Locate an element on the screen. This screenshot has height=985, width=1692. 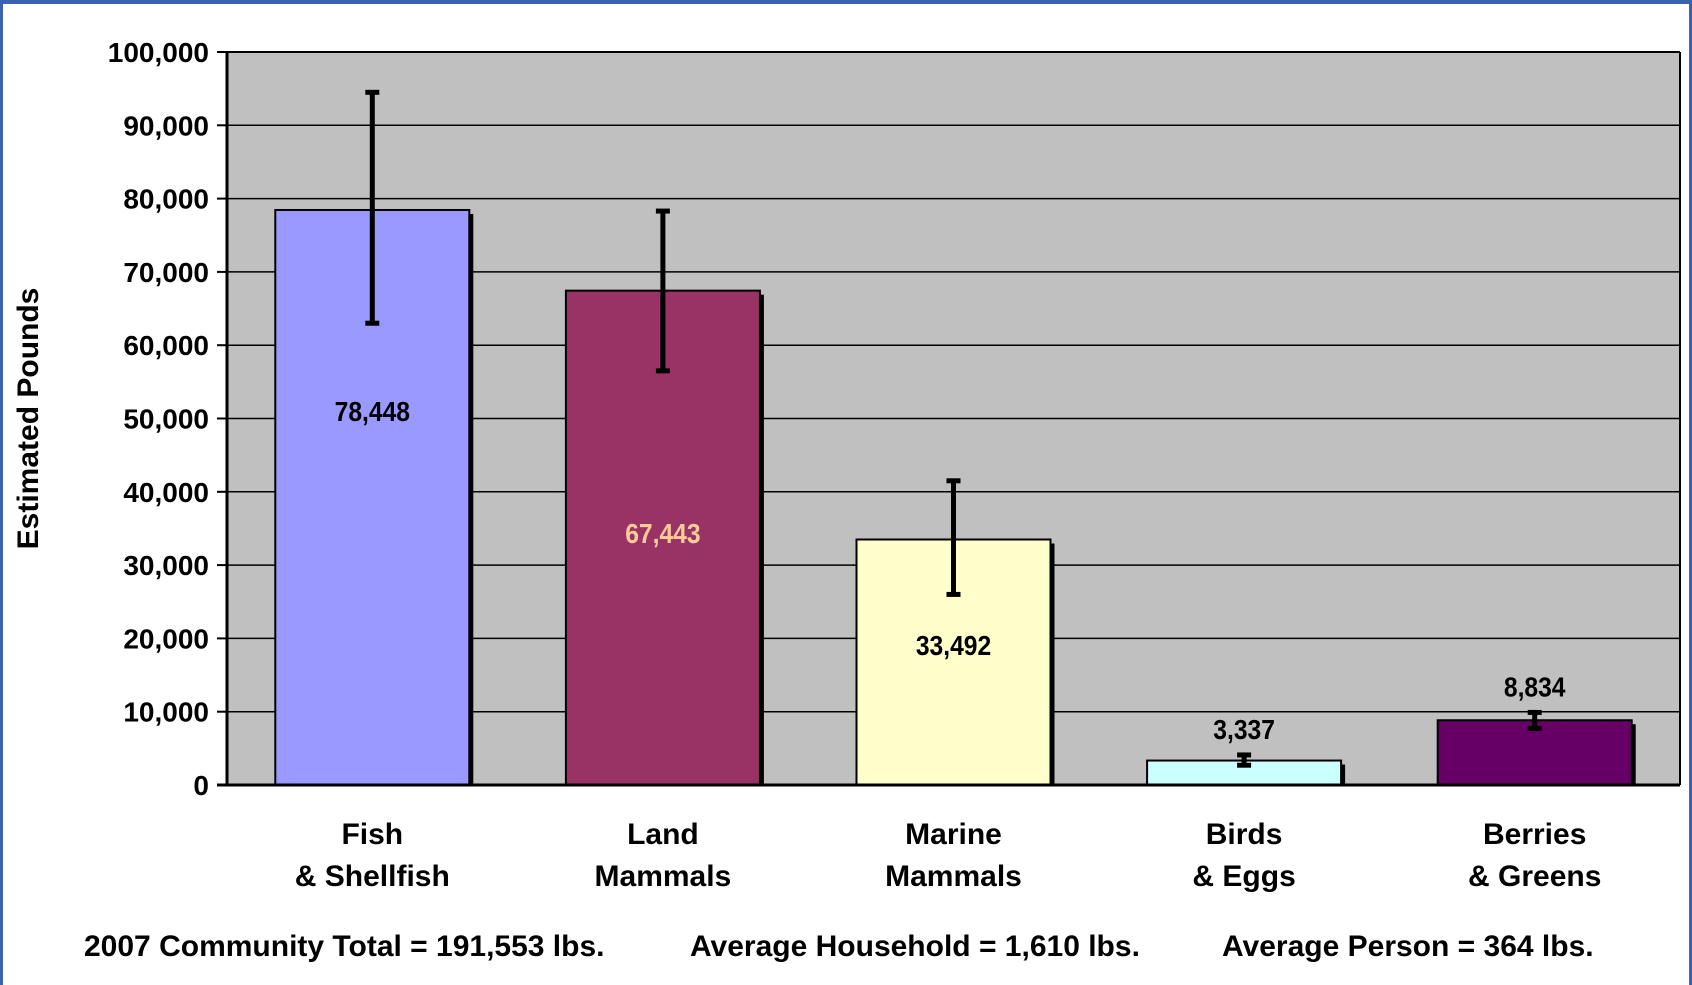
value-label: 78,448 is located at coordinates (372, 412).